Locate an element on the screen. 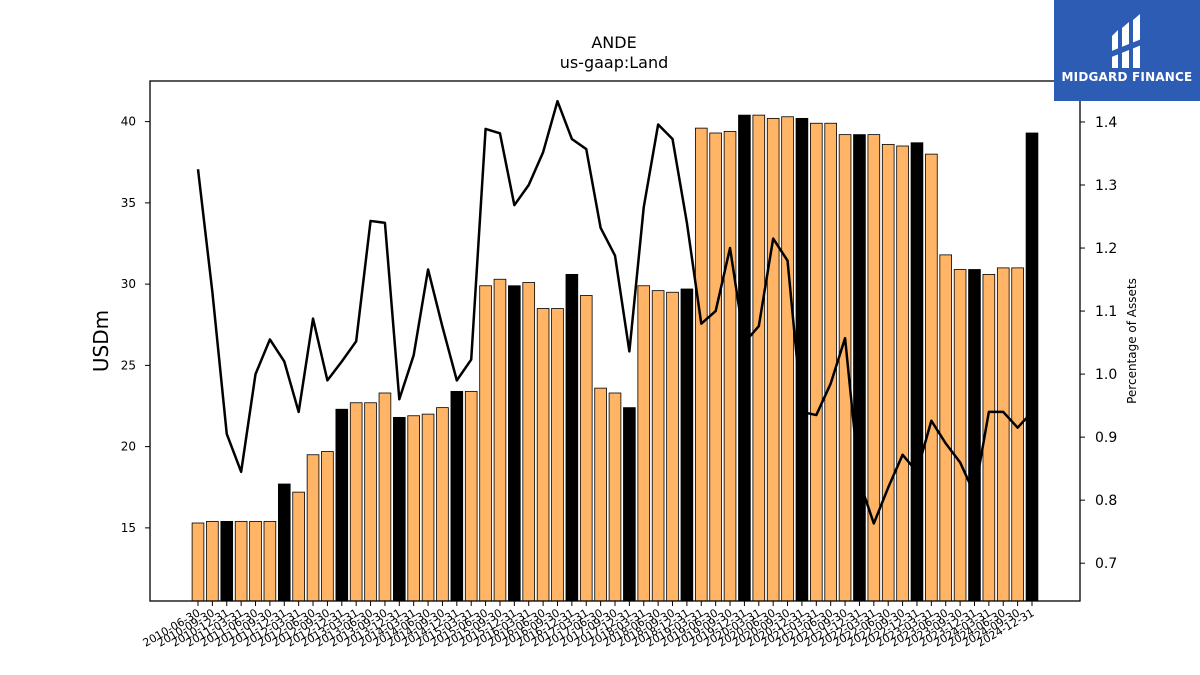 The height and width of the screenshot is (675, 1200). y2-tick-label: 0.7 is located at coordinates (1106, 564).